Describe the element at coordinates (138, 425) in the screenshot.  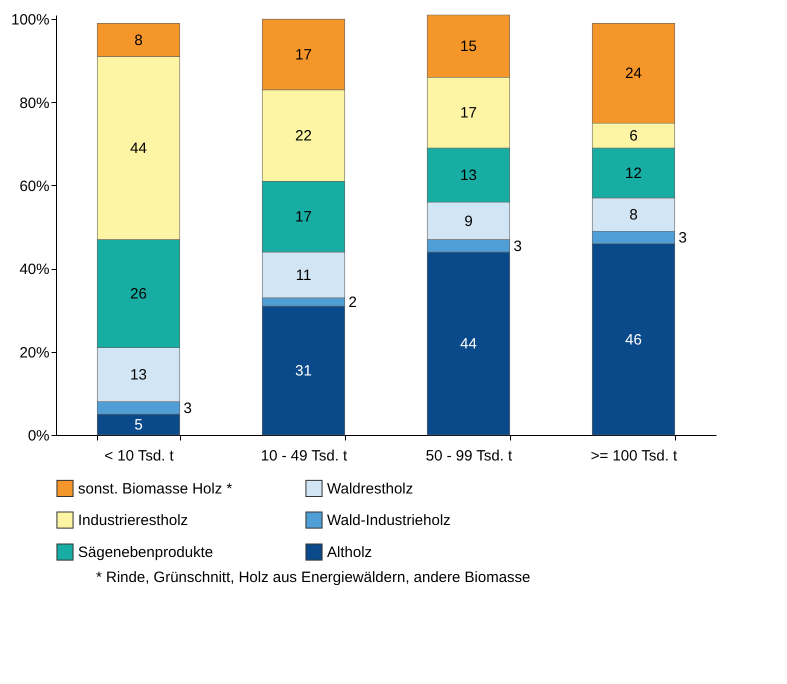
I see `data-label: 5` at that location.